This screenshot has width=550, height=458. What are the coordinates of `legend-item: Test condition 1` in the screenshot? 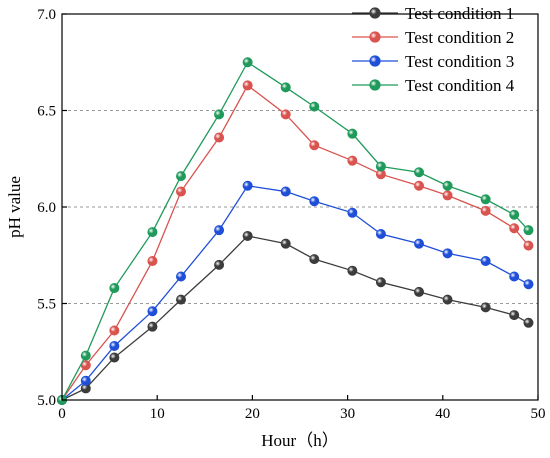 It's located at (433, 13).